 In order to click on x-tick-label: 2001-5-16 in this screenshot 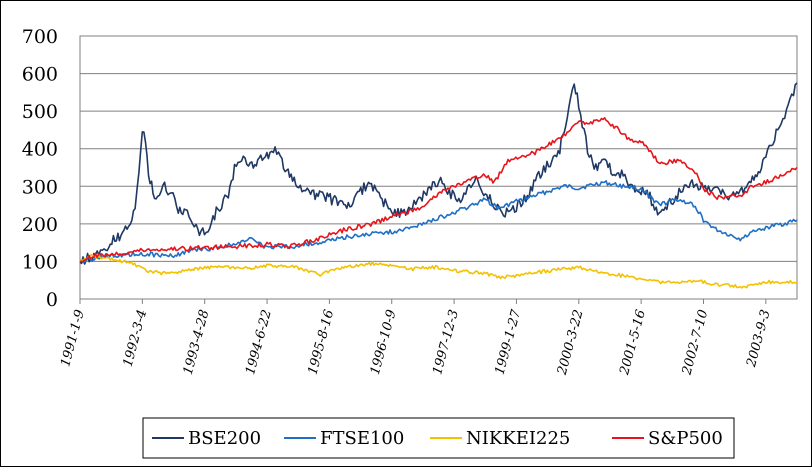, I will do `click(633, 342)`.